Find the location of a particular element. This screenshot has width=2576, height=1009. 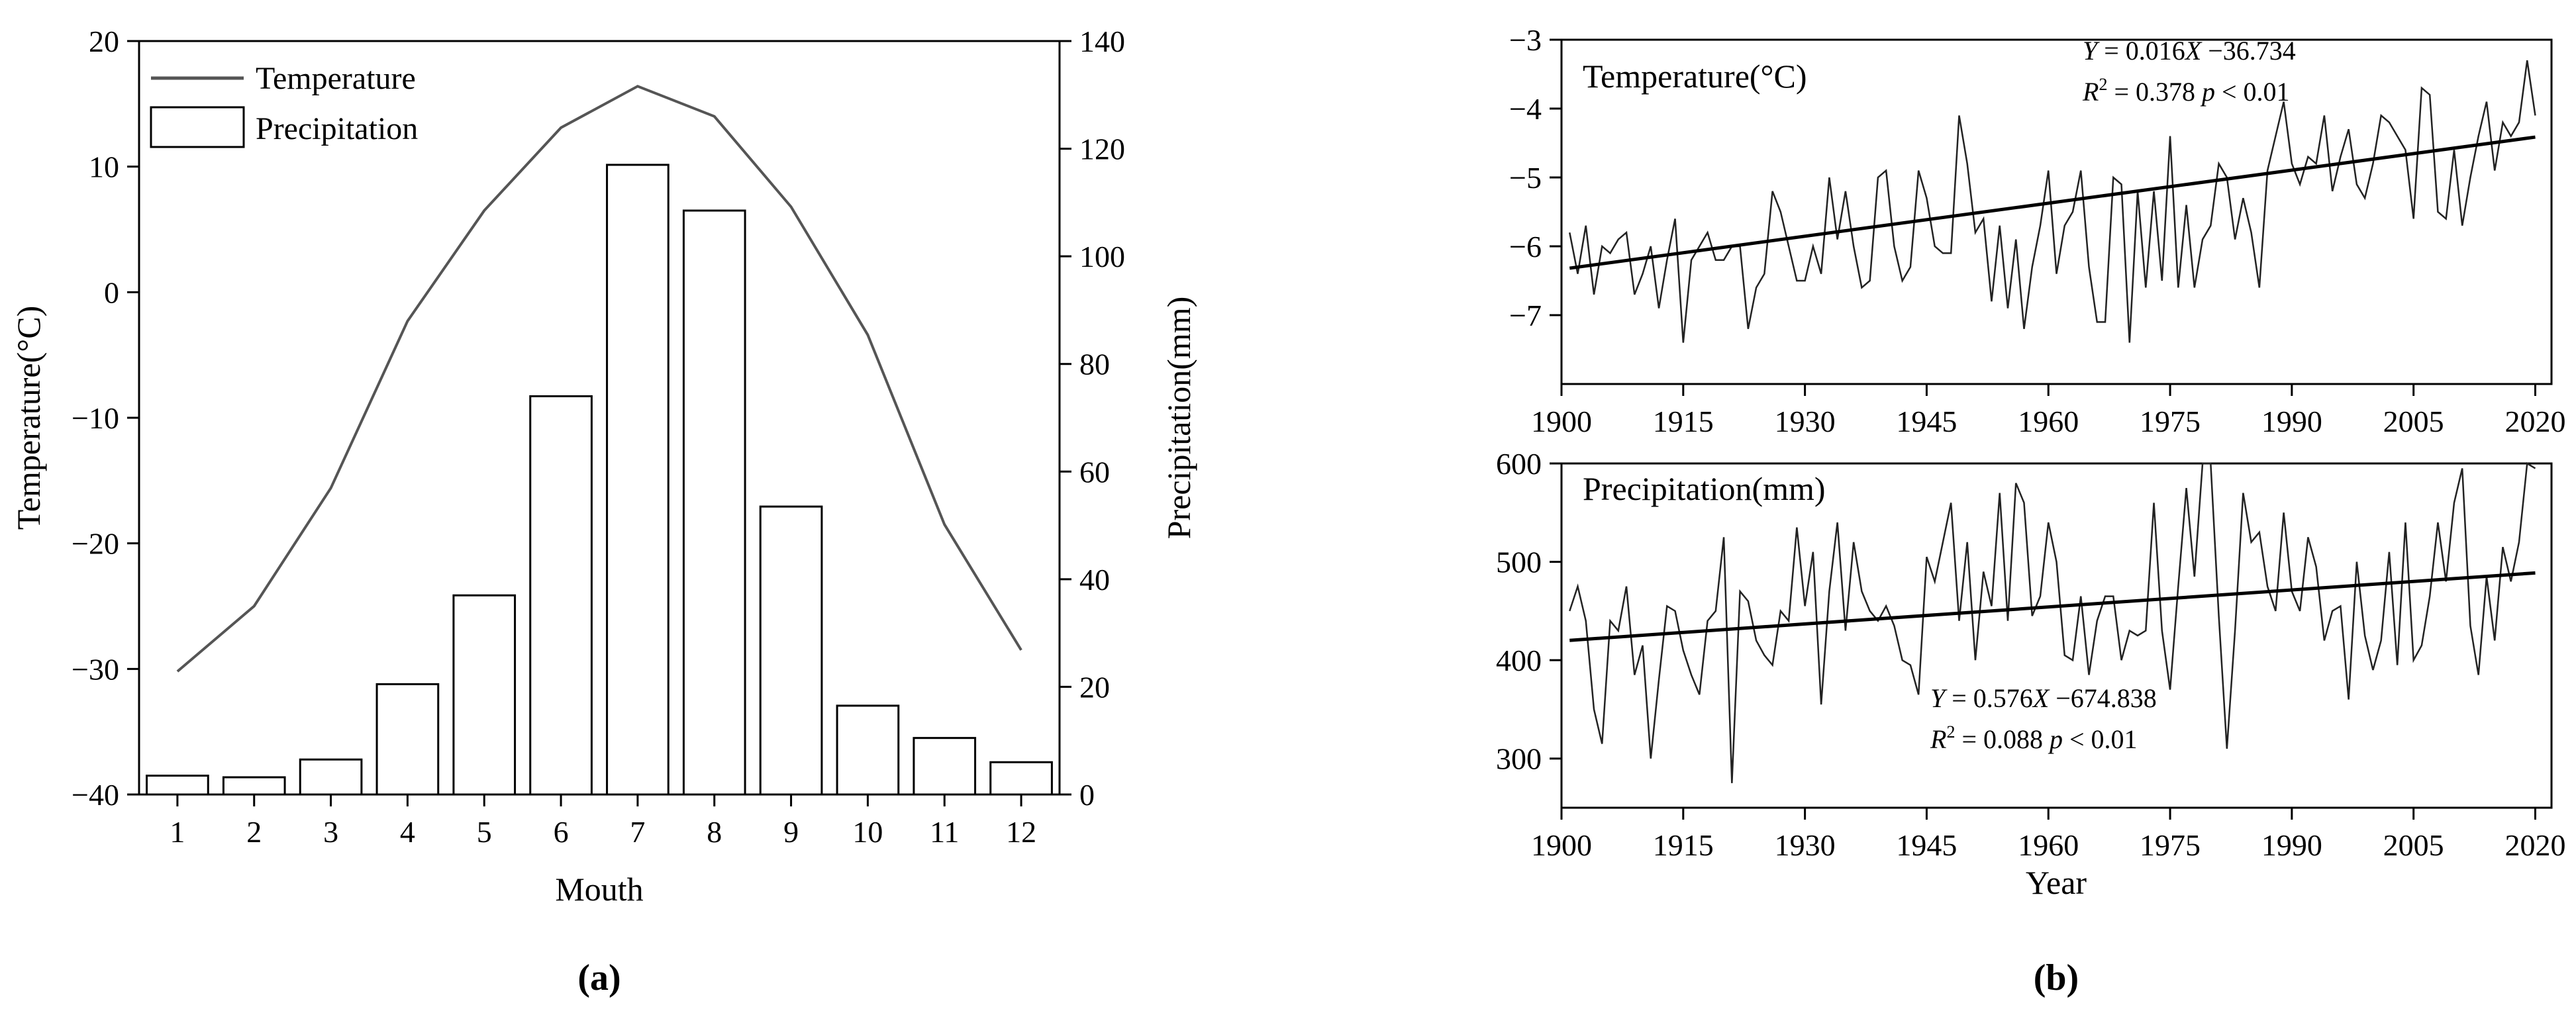

x-tick-label: 3 is located at coordinates (330, 832).